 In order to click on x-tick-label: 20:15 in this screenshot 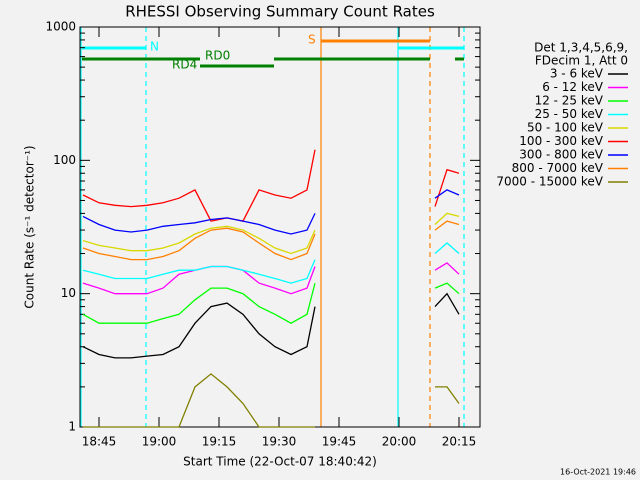, I will do `click(459, 442)`.